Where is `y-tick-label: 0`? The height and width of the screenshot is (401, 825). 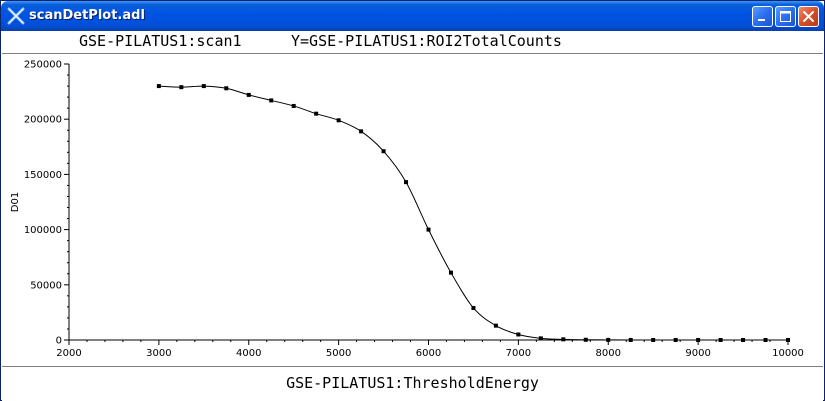
y-tick-label: 0 is located at coordinates (59, 341).